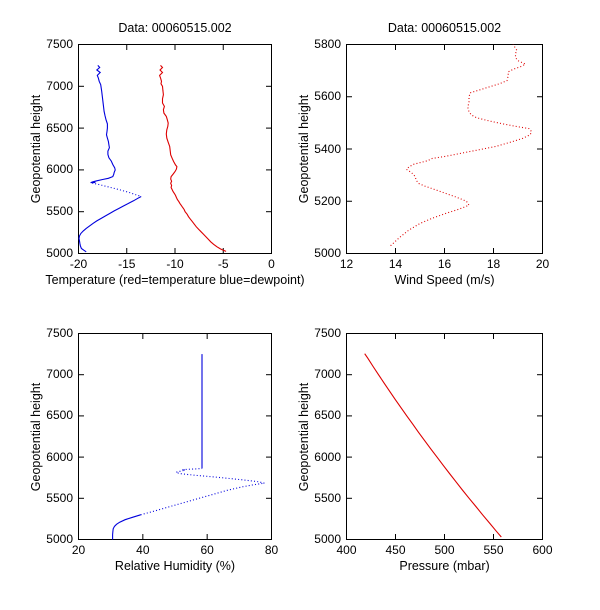 The height and width of the screenshot is (610, 600). What do you see at coordinates (346, 550) in the screenshot?
I see `x-tick-label: 400` at bounding box center [346, 550].